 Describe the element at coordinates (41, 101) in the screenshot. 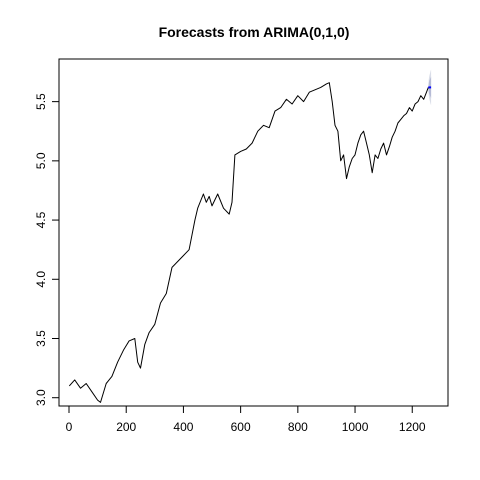

I see `y-tick-label: 5.5` at that location.